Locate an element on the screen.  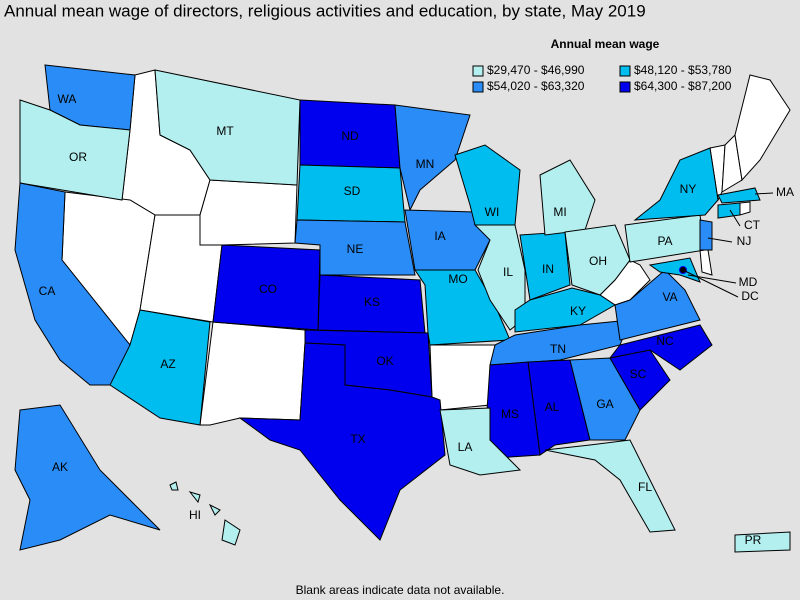
state-label: VA is located at coordinates (669, 297).